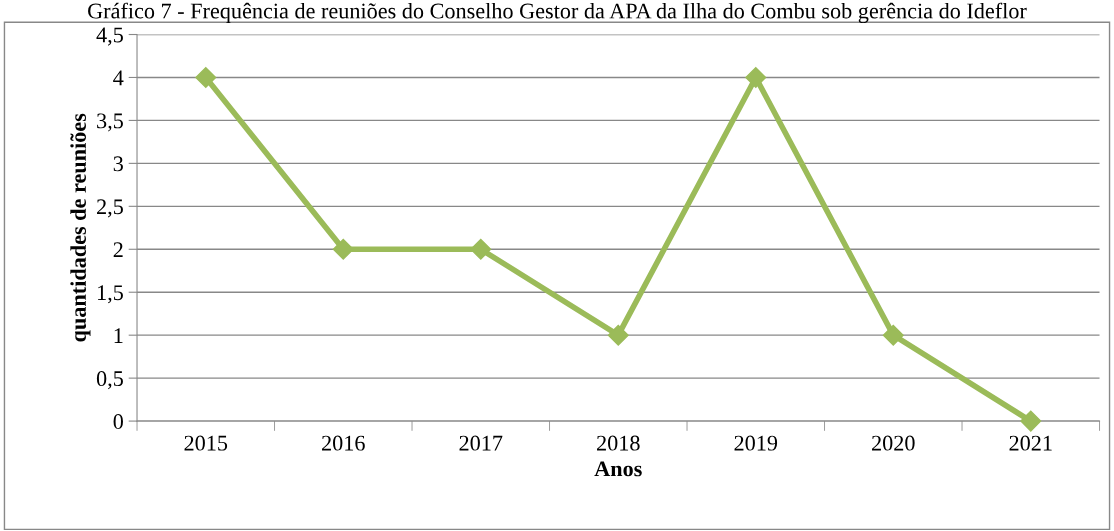 This screenshot has height=531, width=1114. I want to click on y-tick-label: 3, so click(118, 164).